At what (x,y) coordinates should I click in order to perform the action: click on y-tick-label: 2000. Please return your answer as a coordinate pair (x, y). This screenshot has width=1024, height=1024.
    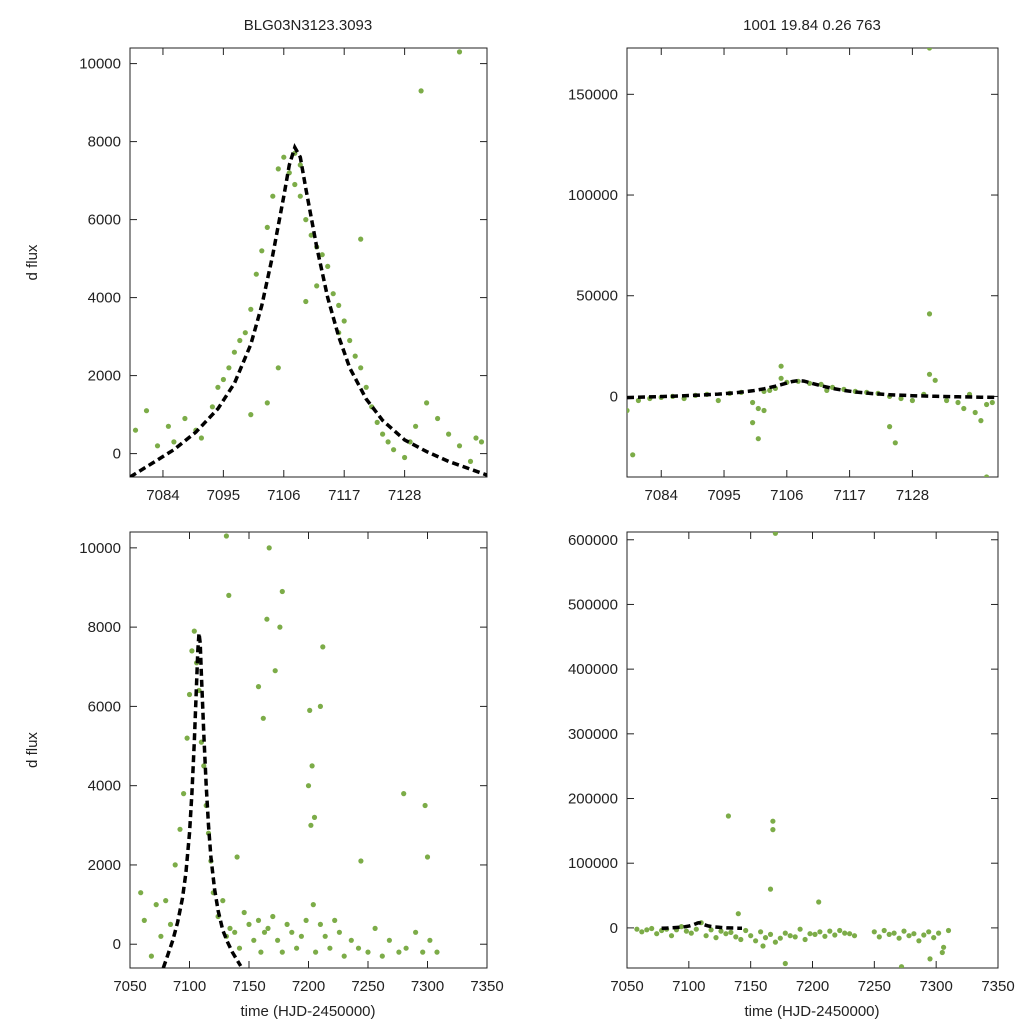
    Looking at the image, I should click on (104, 865).